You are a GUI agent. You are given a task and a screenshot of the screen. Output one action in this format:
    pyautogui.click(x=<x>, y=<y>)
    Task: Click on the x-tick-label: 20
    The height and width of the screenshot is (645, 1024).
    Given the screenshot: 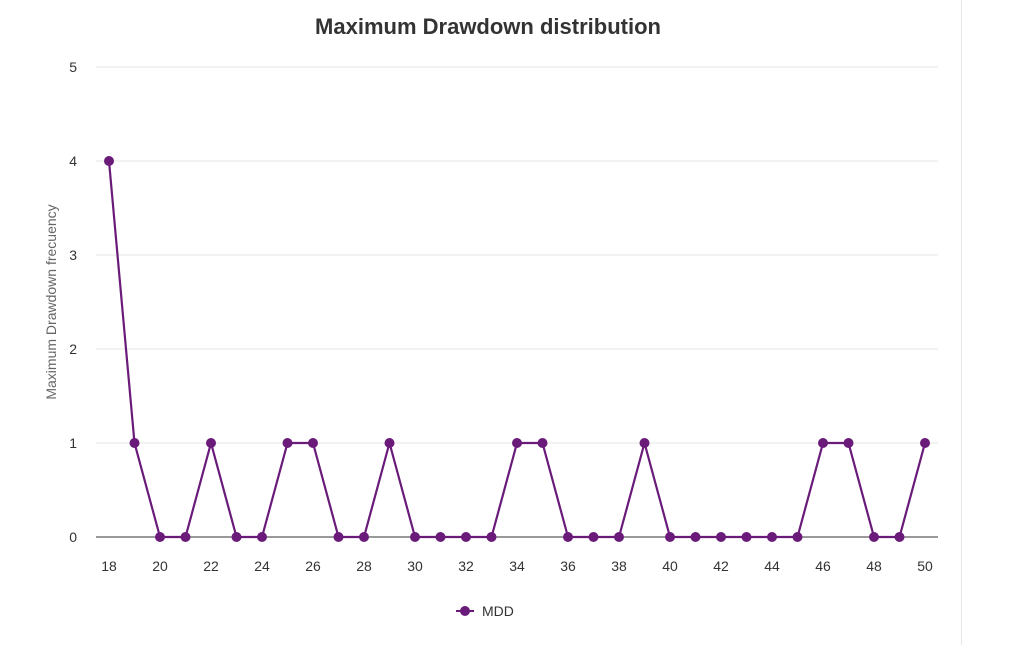 What is the action you would take?
    pyautogui.click(x=160, y=566)
    